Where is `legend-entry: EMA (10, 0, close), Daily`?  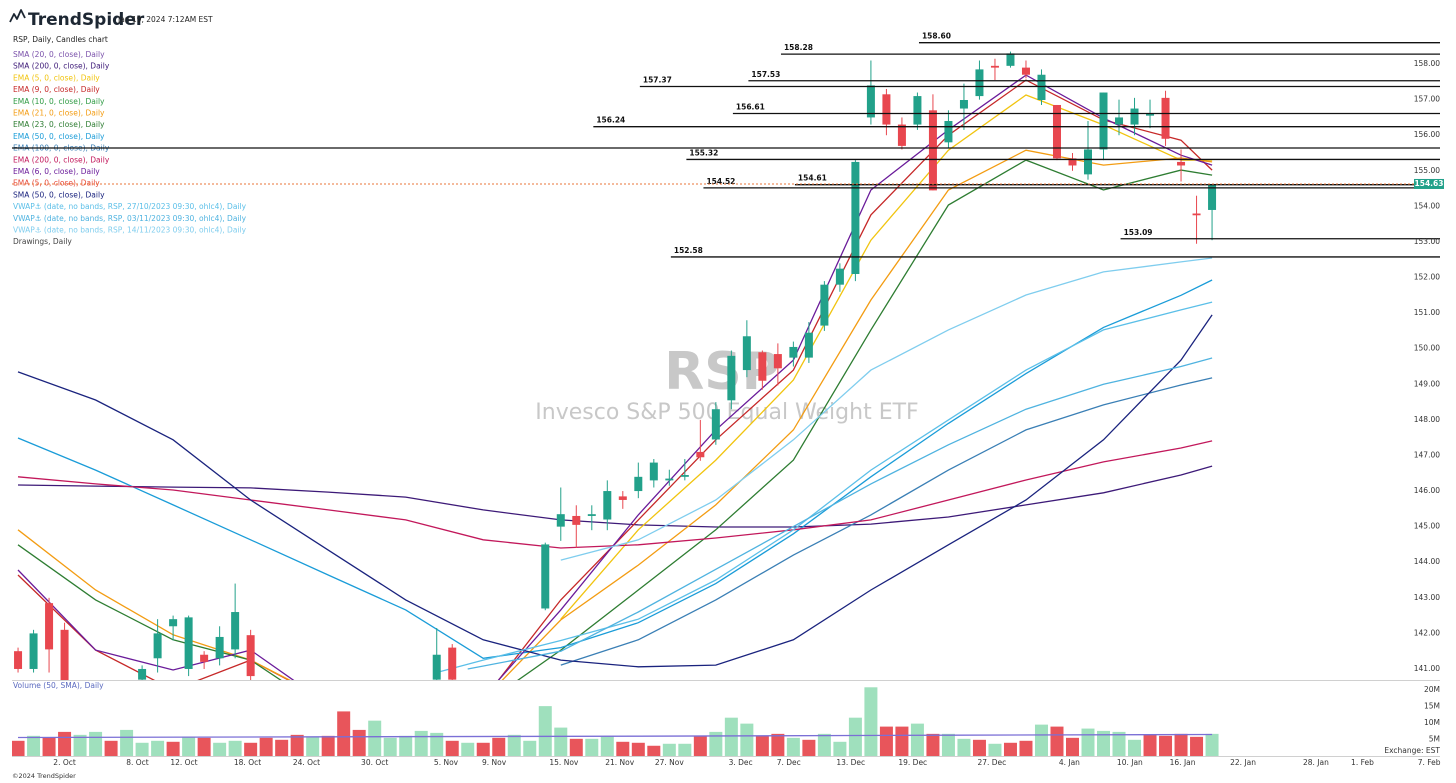
legend-entry: EMA (10, 0, close), Daily is located at coordinates (59, 101).